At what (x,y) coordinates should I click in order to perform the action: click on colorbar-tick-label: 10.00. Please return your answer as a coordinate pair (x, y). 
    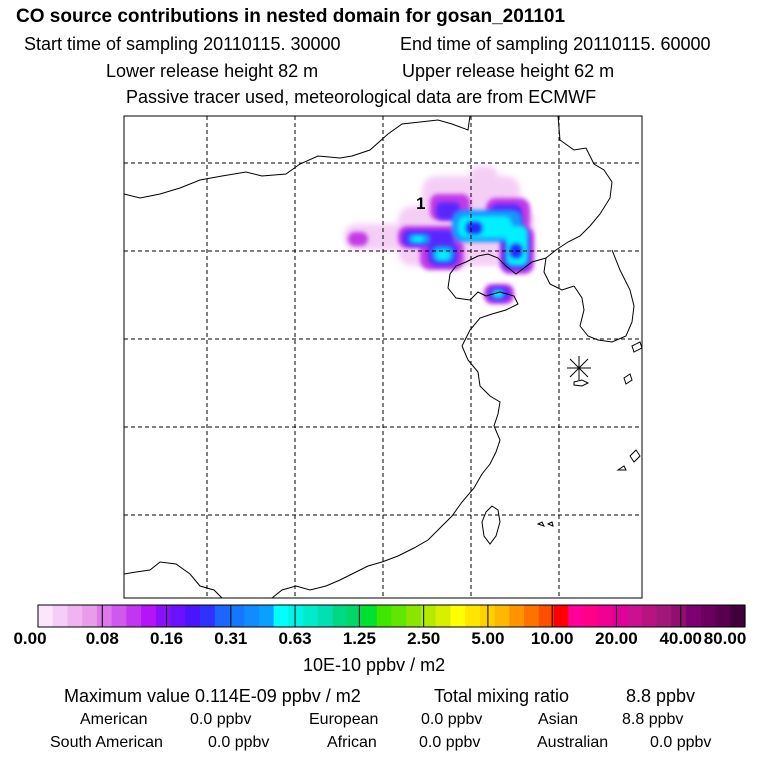
    Looking at the image, I should click on (552, 638).